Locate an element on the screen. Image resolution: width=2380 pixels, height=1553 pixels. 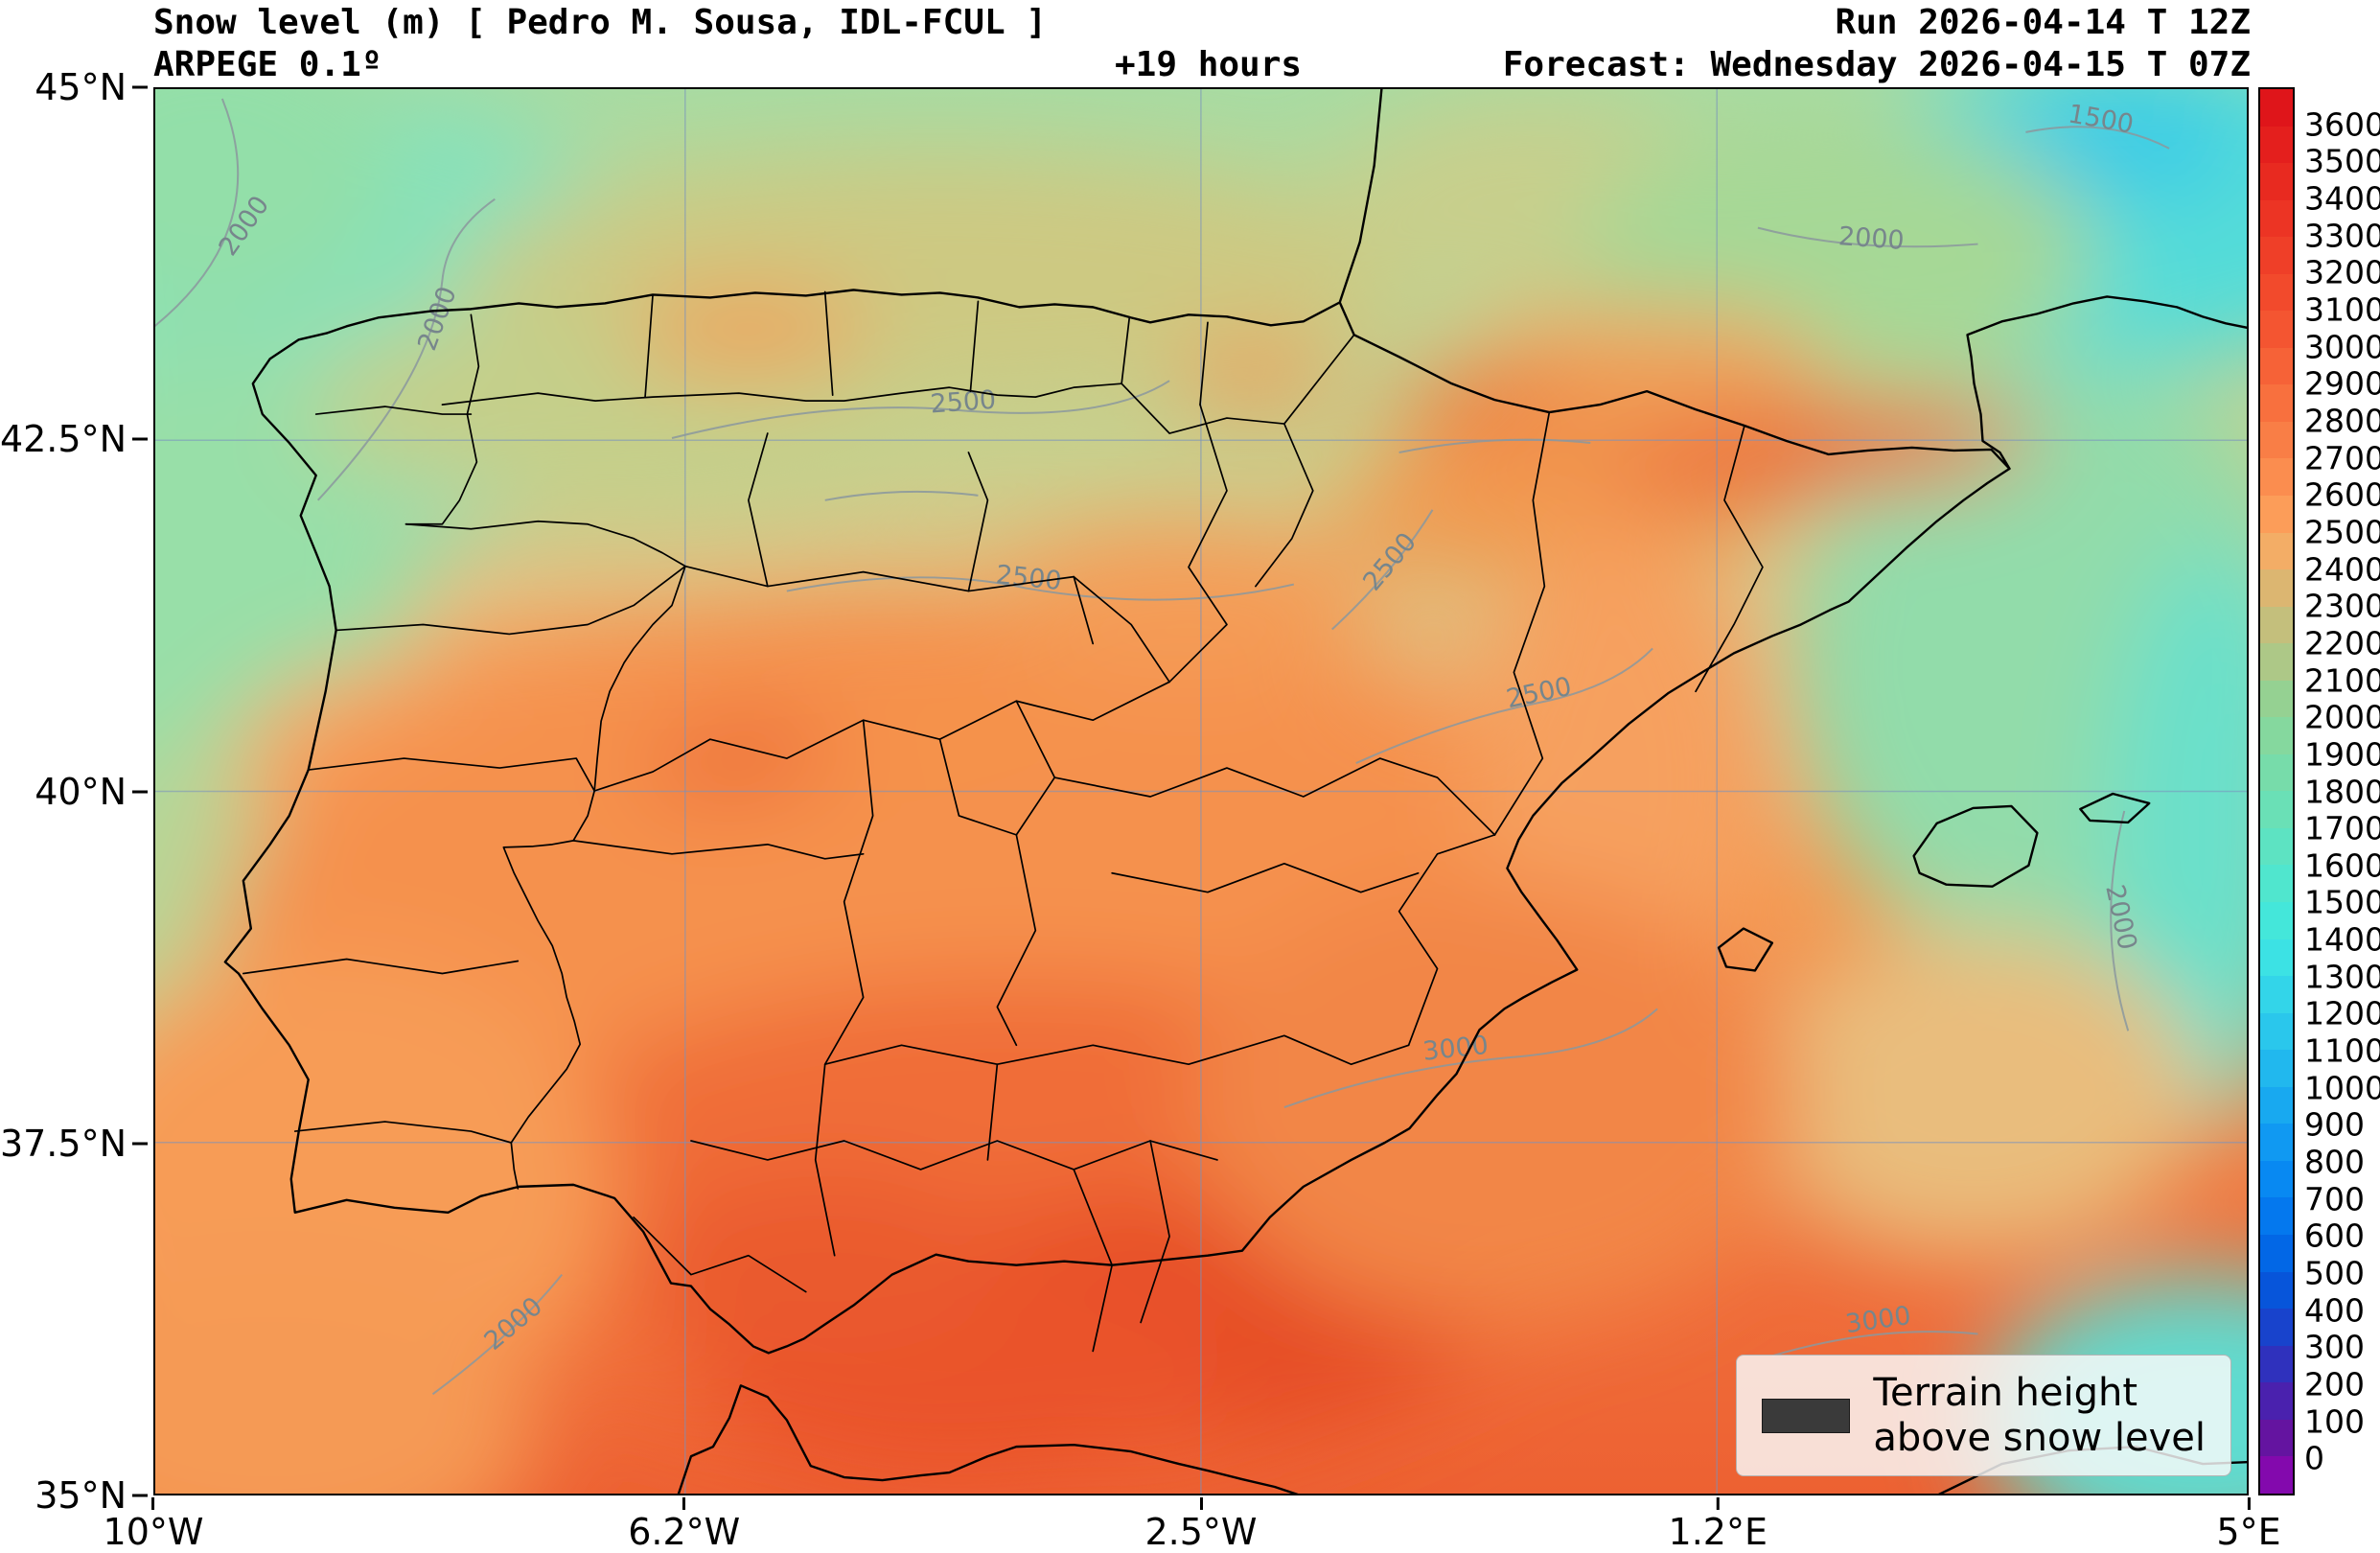
colorbar-tick-label: 2800 is located at coordinates (2342, 421).